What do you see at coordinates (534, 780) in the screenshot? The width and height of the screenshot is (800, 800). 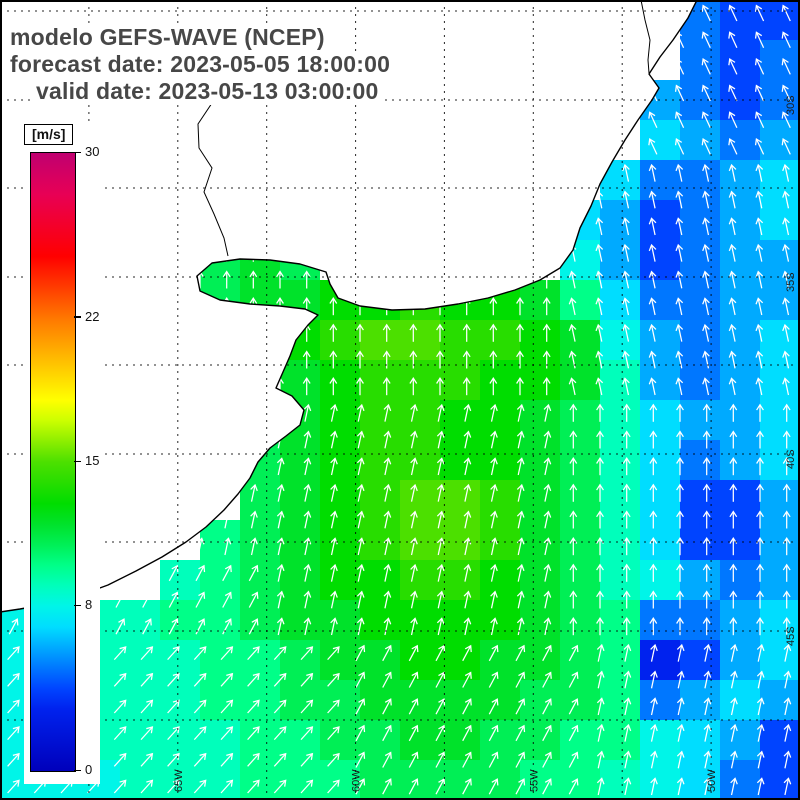 I see `longitude-label: 55W` at bounding box center [534, 780].